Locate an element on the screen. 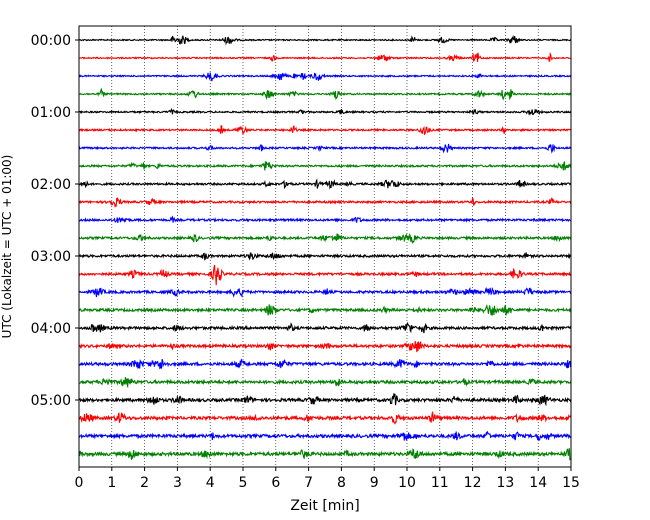 This screenshot has width=650, height=520. y-axis-label: UTC (Lokalzeit = UTC + 01:00) is located at coordinates (7, 247).